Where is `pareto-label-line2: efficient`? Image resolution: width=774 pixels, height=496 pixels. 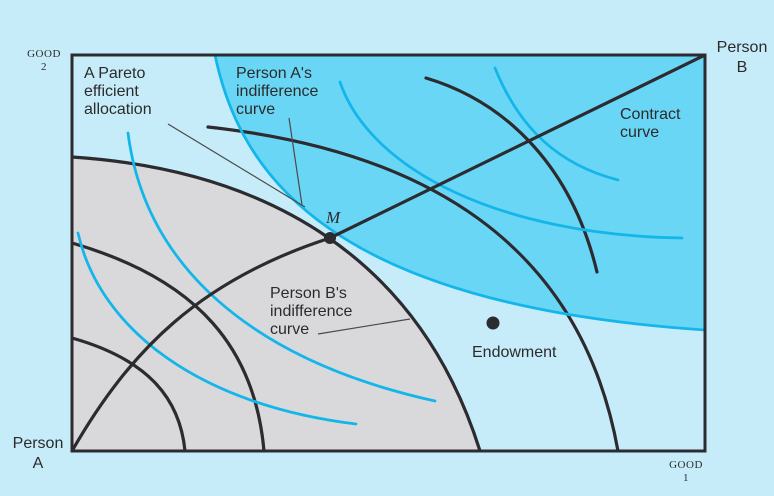 pareto-label-line2: efficient is located at coordinates (111, 91).